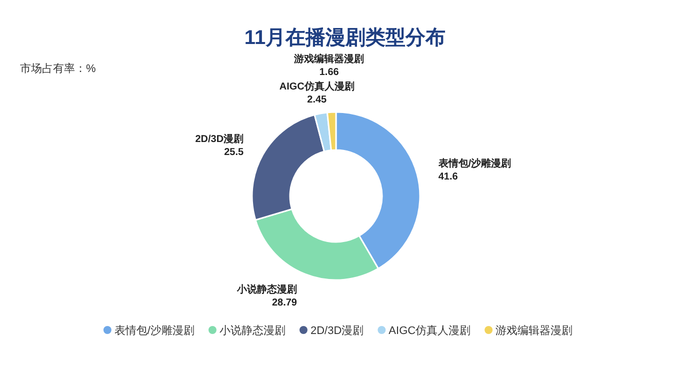  I want to click on legend-label: 游戏编辑器漫剧, so click(534, 330).